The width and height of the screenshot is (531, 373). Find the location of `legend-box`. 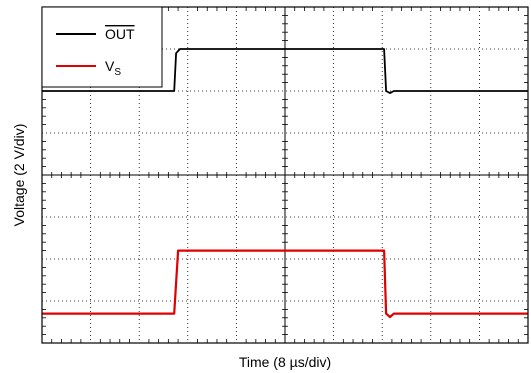

legend-box is located at coordinates (102, 47).